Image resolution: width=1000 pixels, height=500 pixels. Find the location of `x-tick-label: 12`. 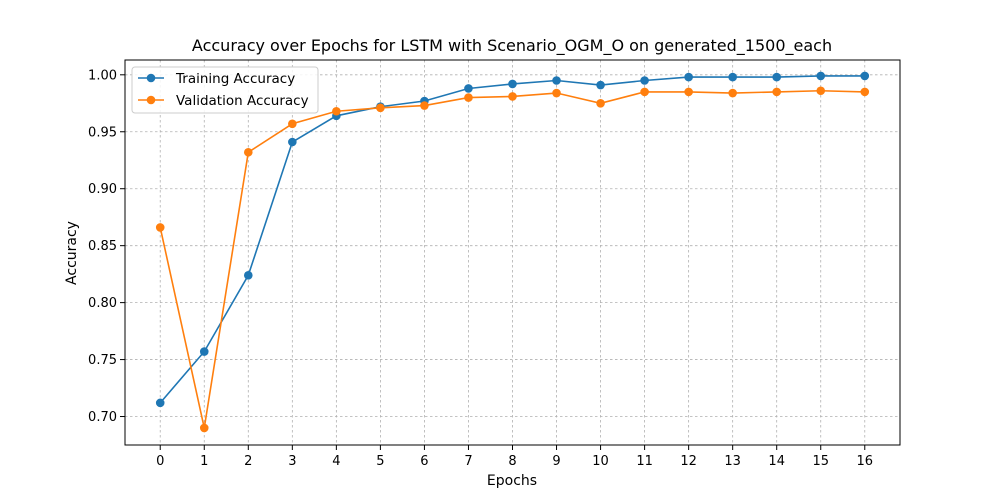

x-tick-label: 12 is located at coordinates (688, 461).